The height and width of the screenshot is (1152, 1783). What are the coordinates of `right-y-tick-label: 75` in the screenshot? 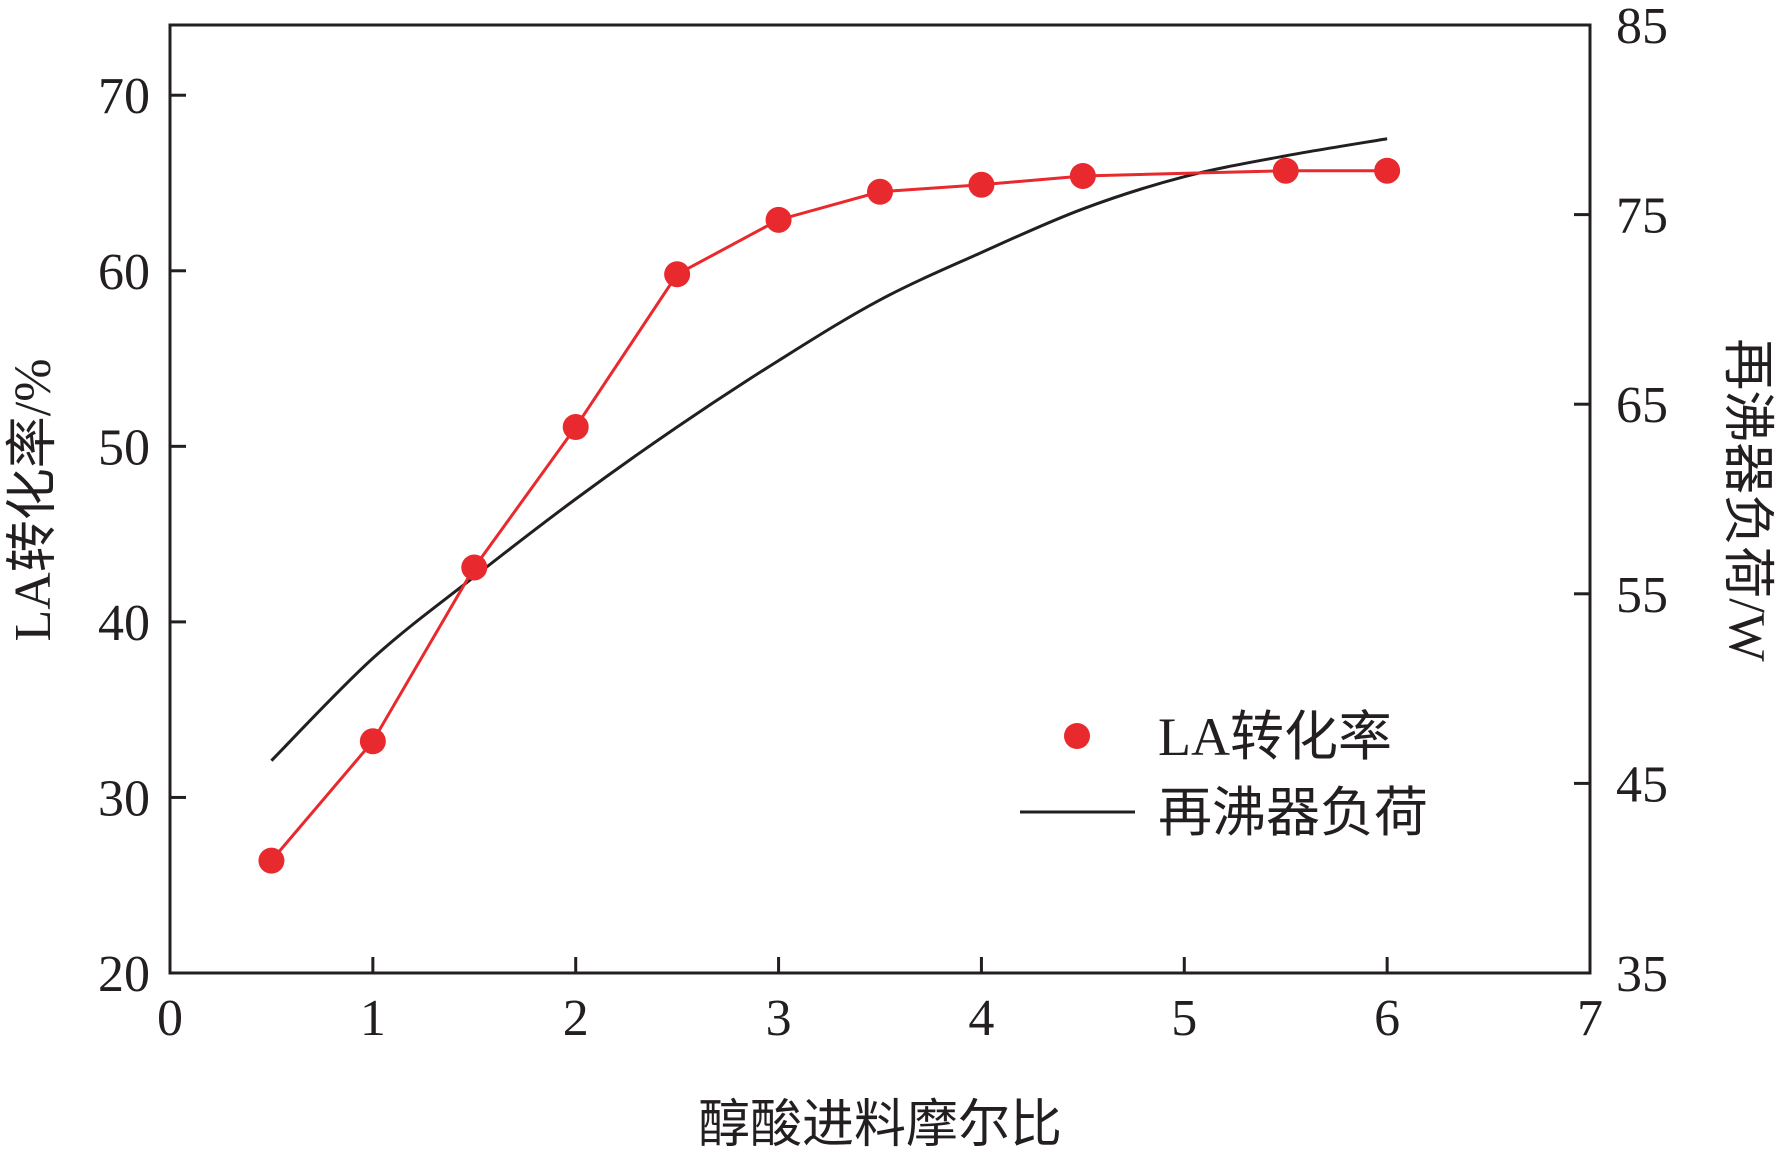 It's located at (1642, 216).